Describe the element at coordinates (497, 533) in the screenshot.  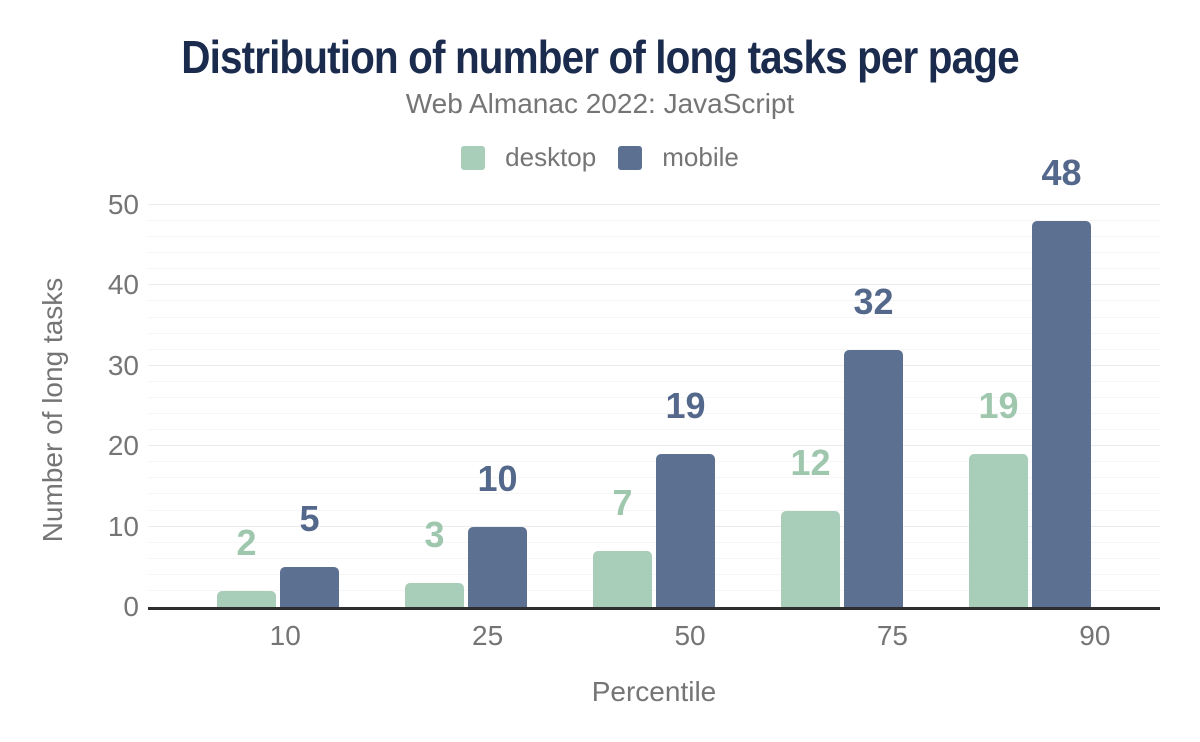
I see `bar-mobile-p25: 10` at that location.